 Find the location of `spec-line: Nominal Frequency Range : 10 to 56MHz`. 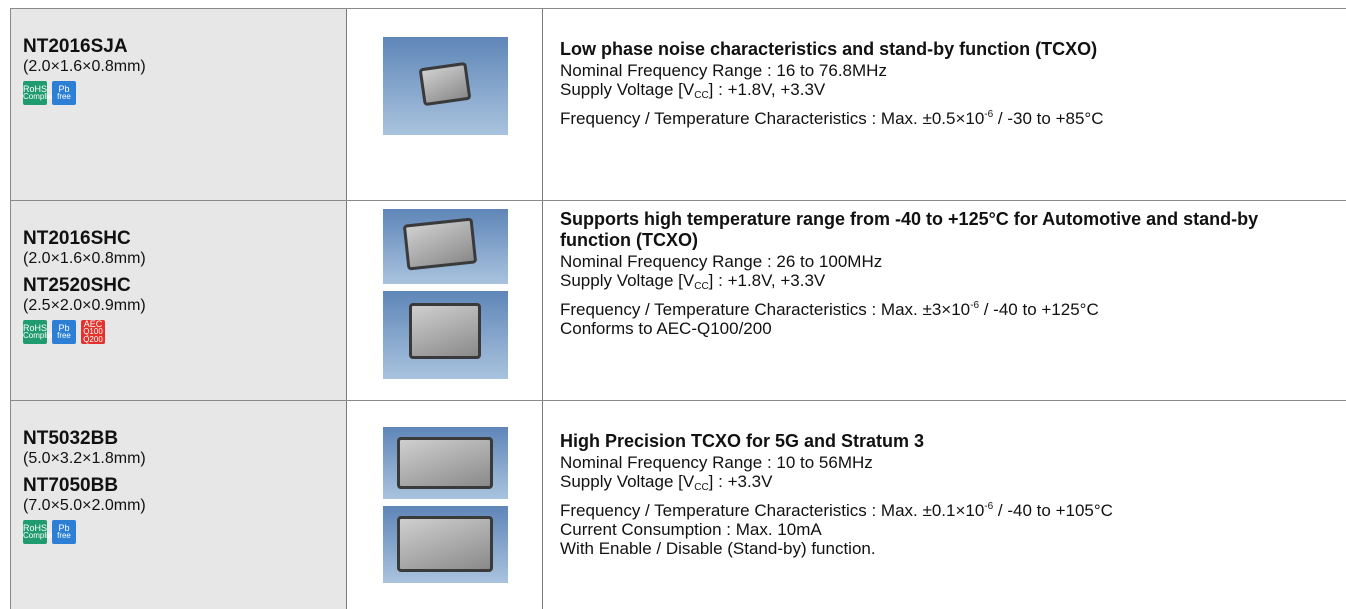

spec-line: Nominal Frequency Range : 10 to 56MHz is located at coordinates (953, 462).